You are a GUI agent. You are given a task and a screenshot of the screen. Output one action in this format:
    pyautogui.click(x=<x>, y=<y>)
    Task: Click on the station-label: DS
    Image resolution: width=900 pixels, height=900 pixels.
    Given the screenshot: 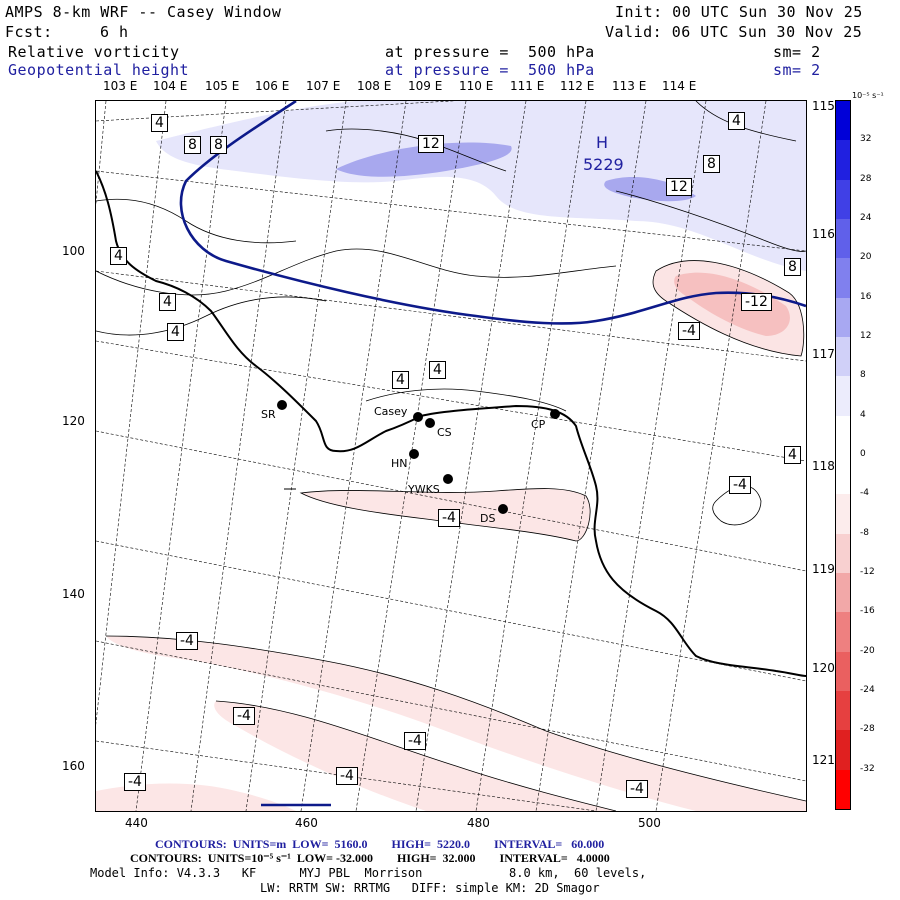 What is the action you would take?
    pyautogui.click(x=488, y=518)
    